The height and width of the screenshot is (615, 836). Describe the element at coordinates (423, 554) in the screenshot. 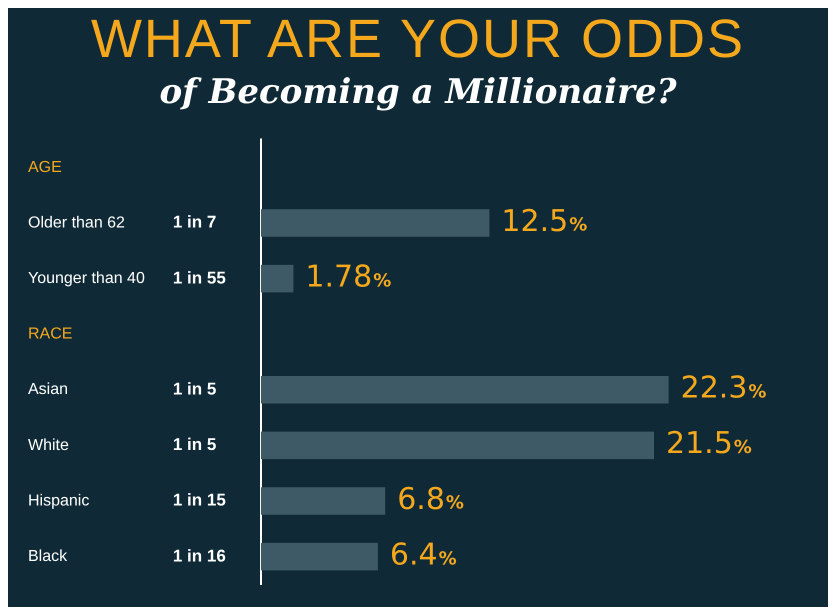

I see `data-label: 6.4%` at that location.